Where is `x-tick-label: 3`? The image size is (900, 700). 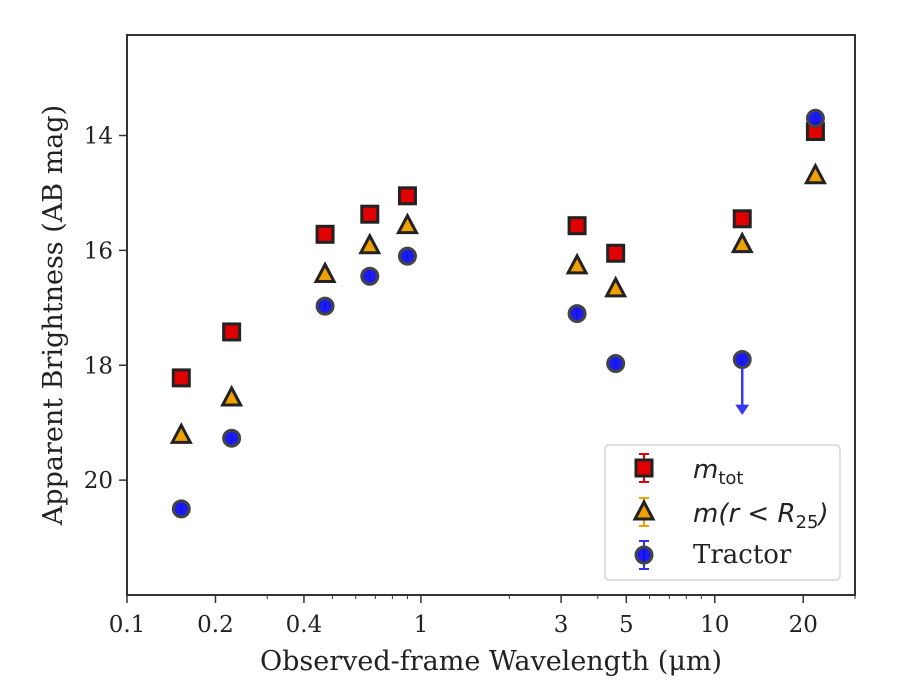 x-tick-label: 3 is located at coordinates (561, 625).